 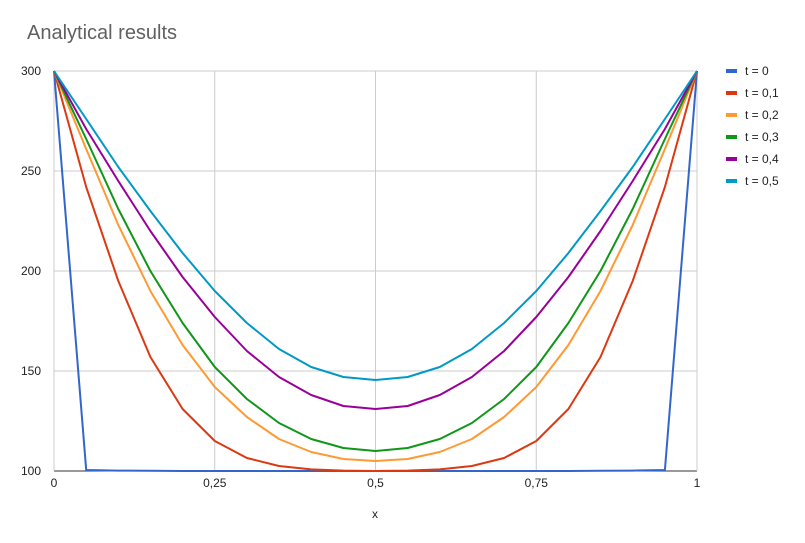 I want to click on x-axis-label: x, so click(x=375, y=514).